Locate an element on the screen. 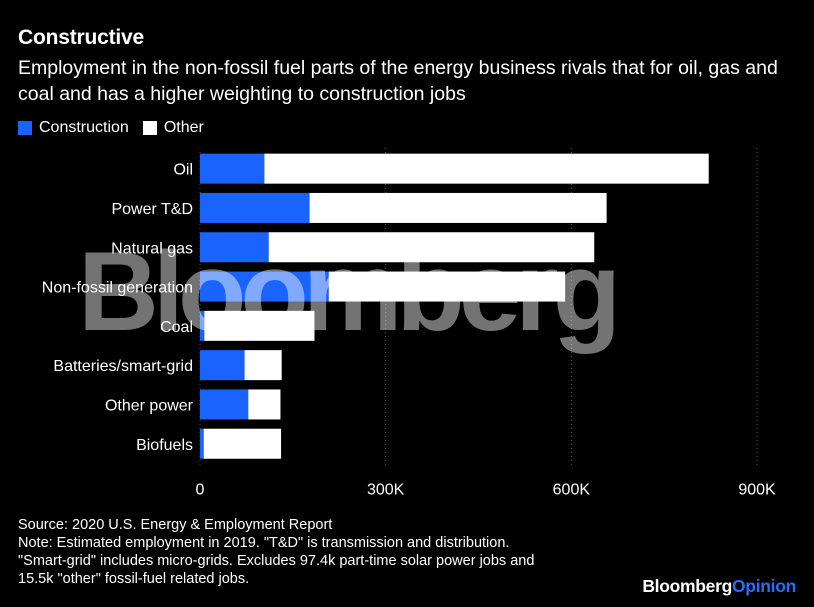 The width and height of the screenshot is (814, 607). bar-coal-other is located at coordinates (259, 325).